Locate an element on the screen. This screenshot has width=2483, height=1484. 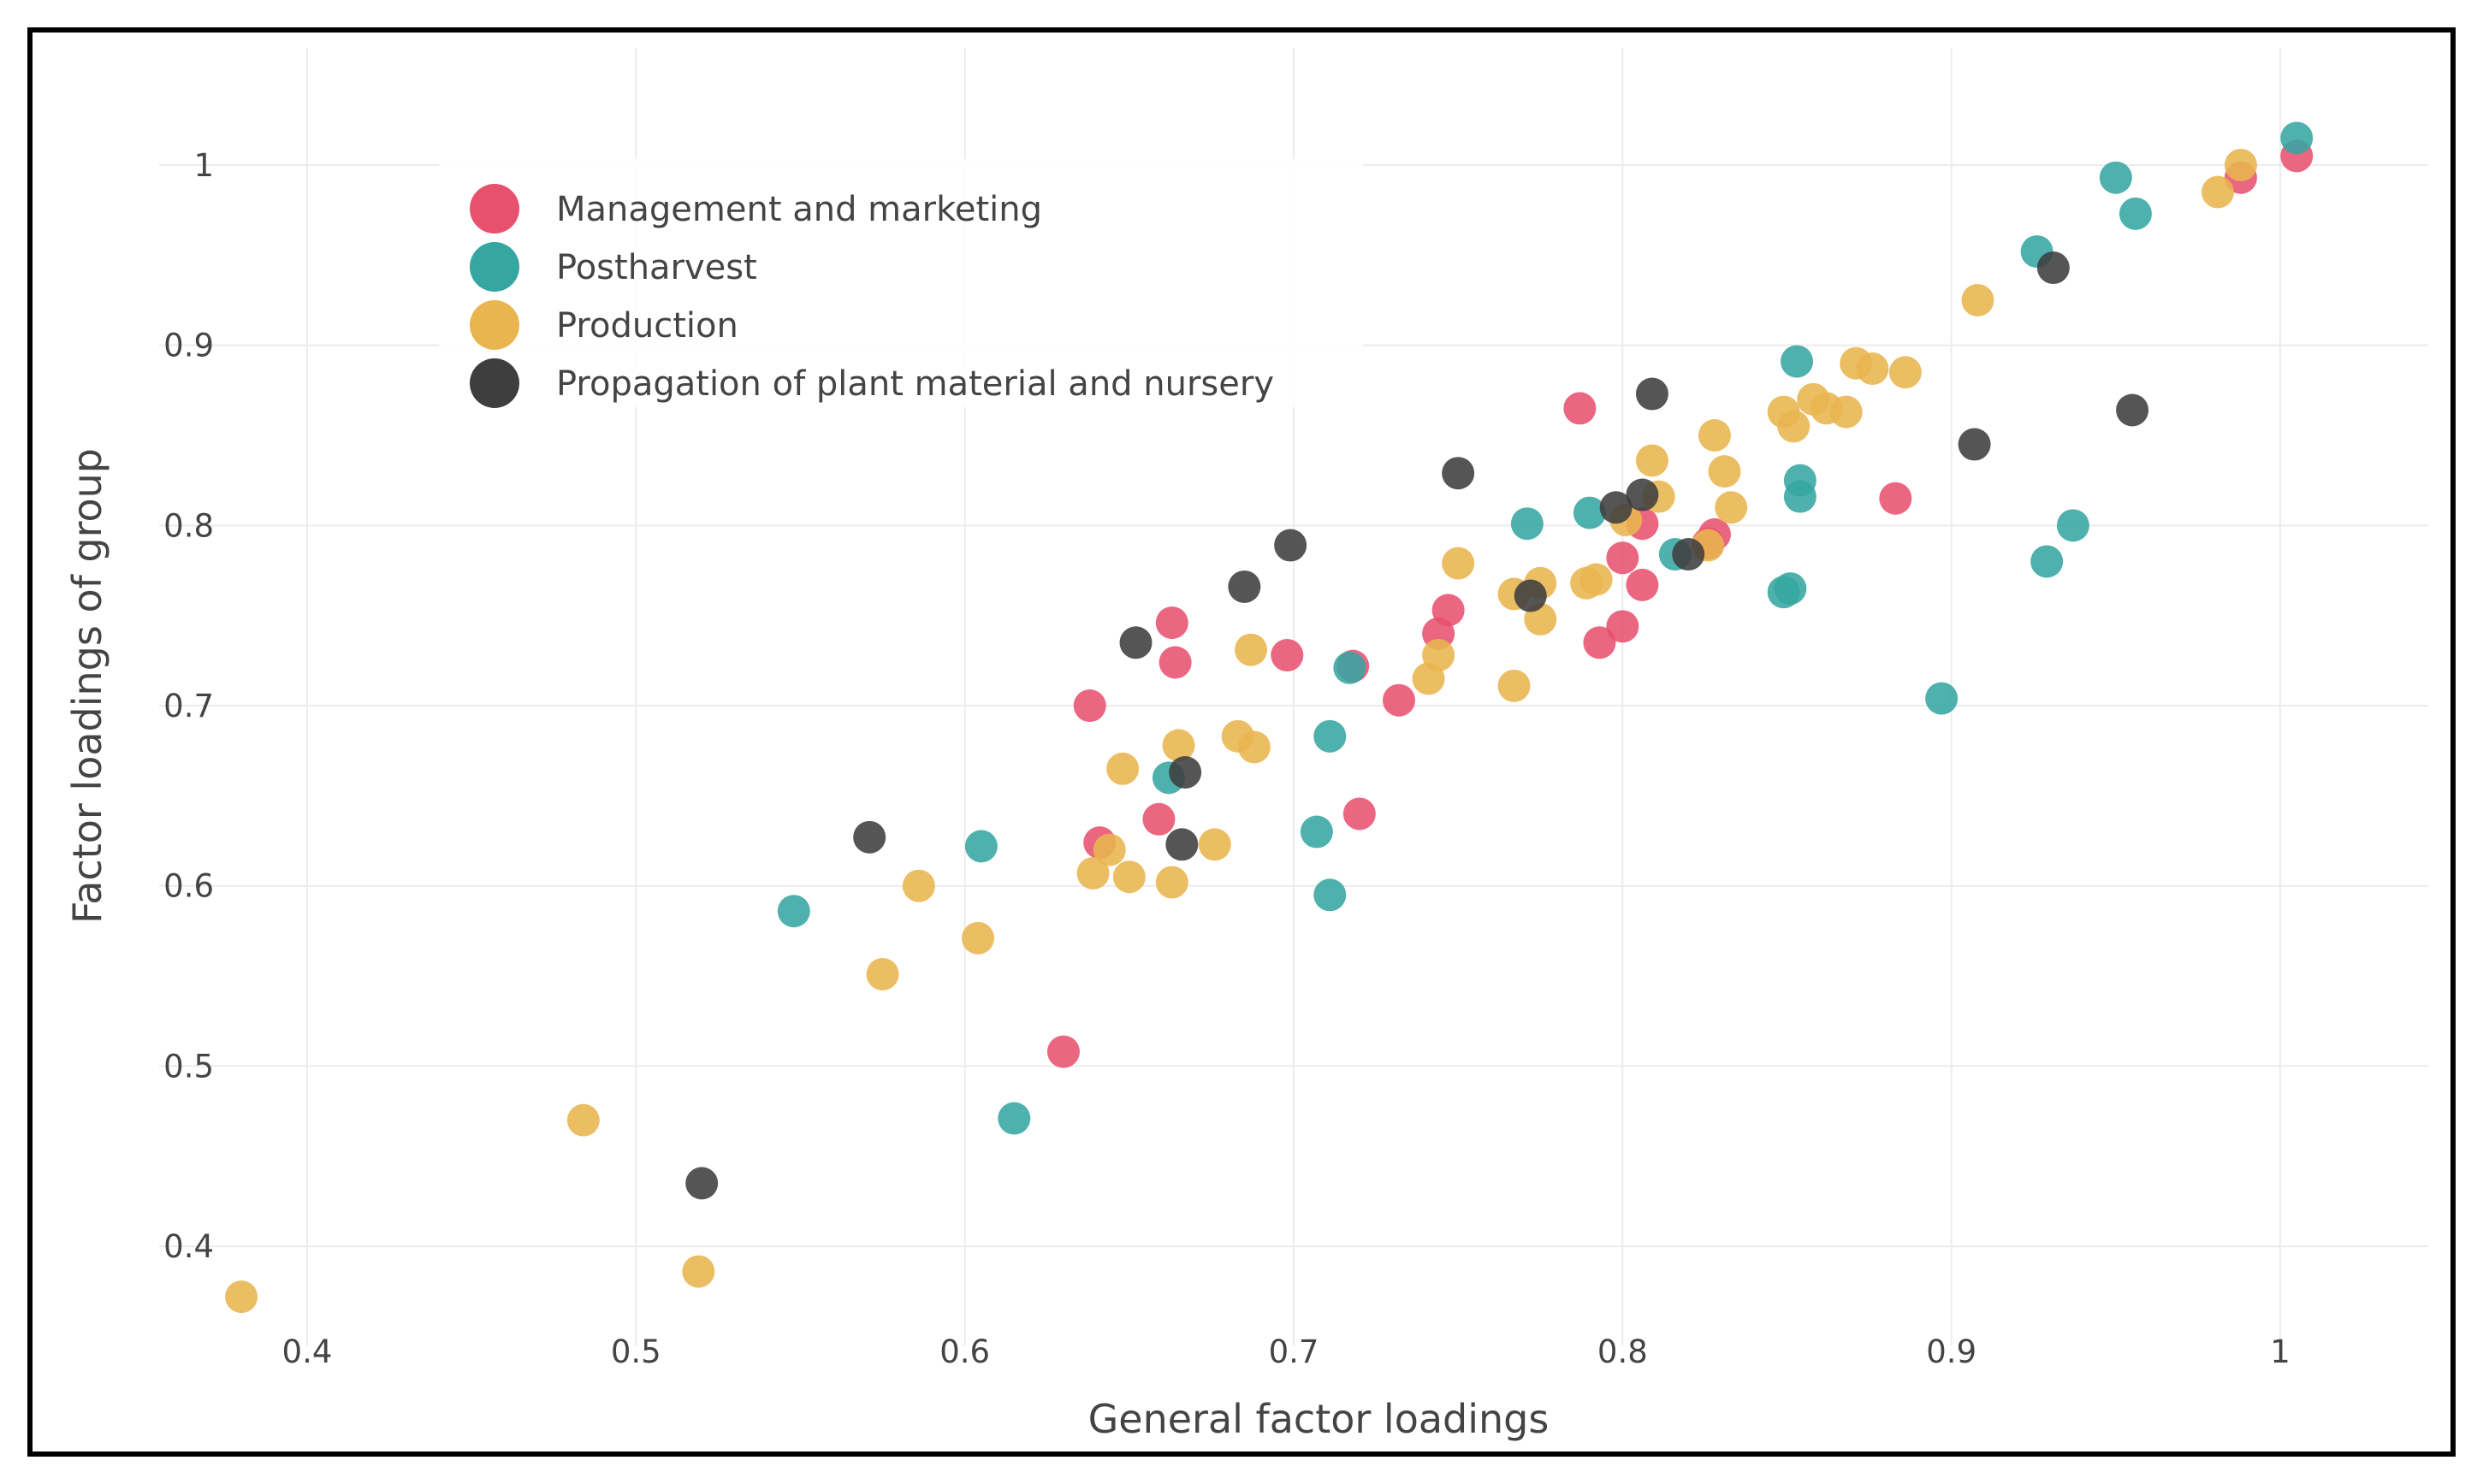
x-axis-ticks: 0.4 0.5 0.6 0.7 0.8 0.9 1 is located at coordinates (1286, 1351).